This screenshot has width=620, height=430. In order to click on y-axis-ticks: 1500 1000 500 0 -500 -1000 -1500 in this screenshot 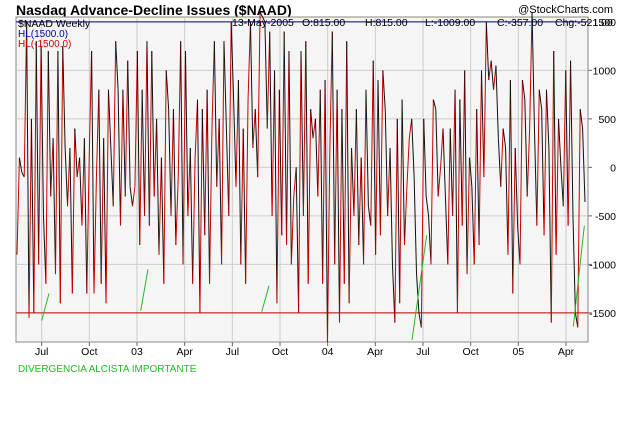, I will do `click(602, 168)`.